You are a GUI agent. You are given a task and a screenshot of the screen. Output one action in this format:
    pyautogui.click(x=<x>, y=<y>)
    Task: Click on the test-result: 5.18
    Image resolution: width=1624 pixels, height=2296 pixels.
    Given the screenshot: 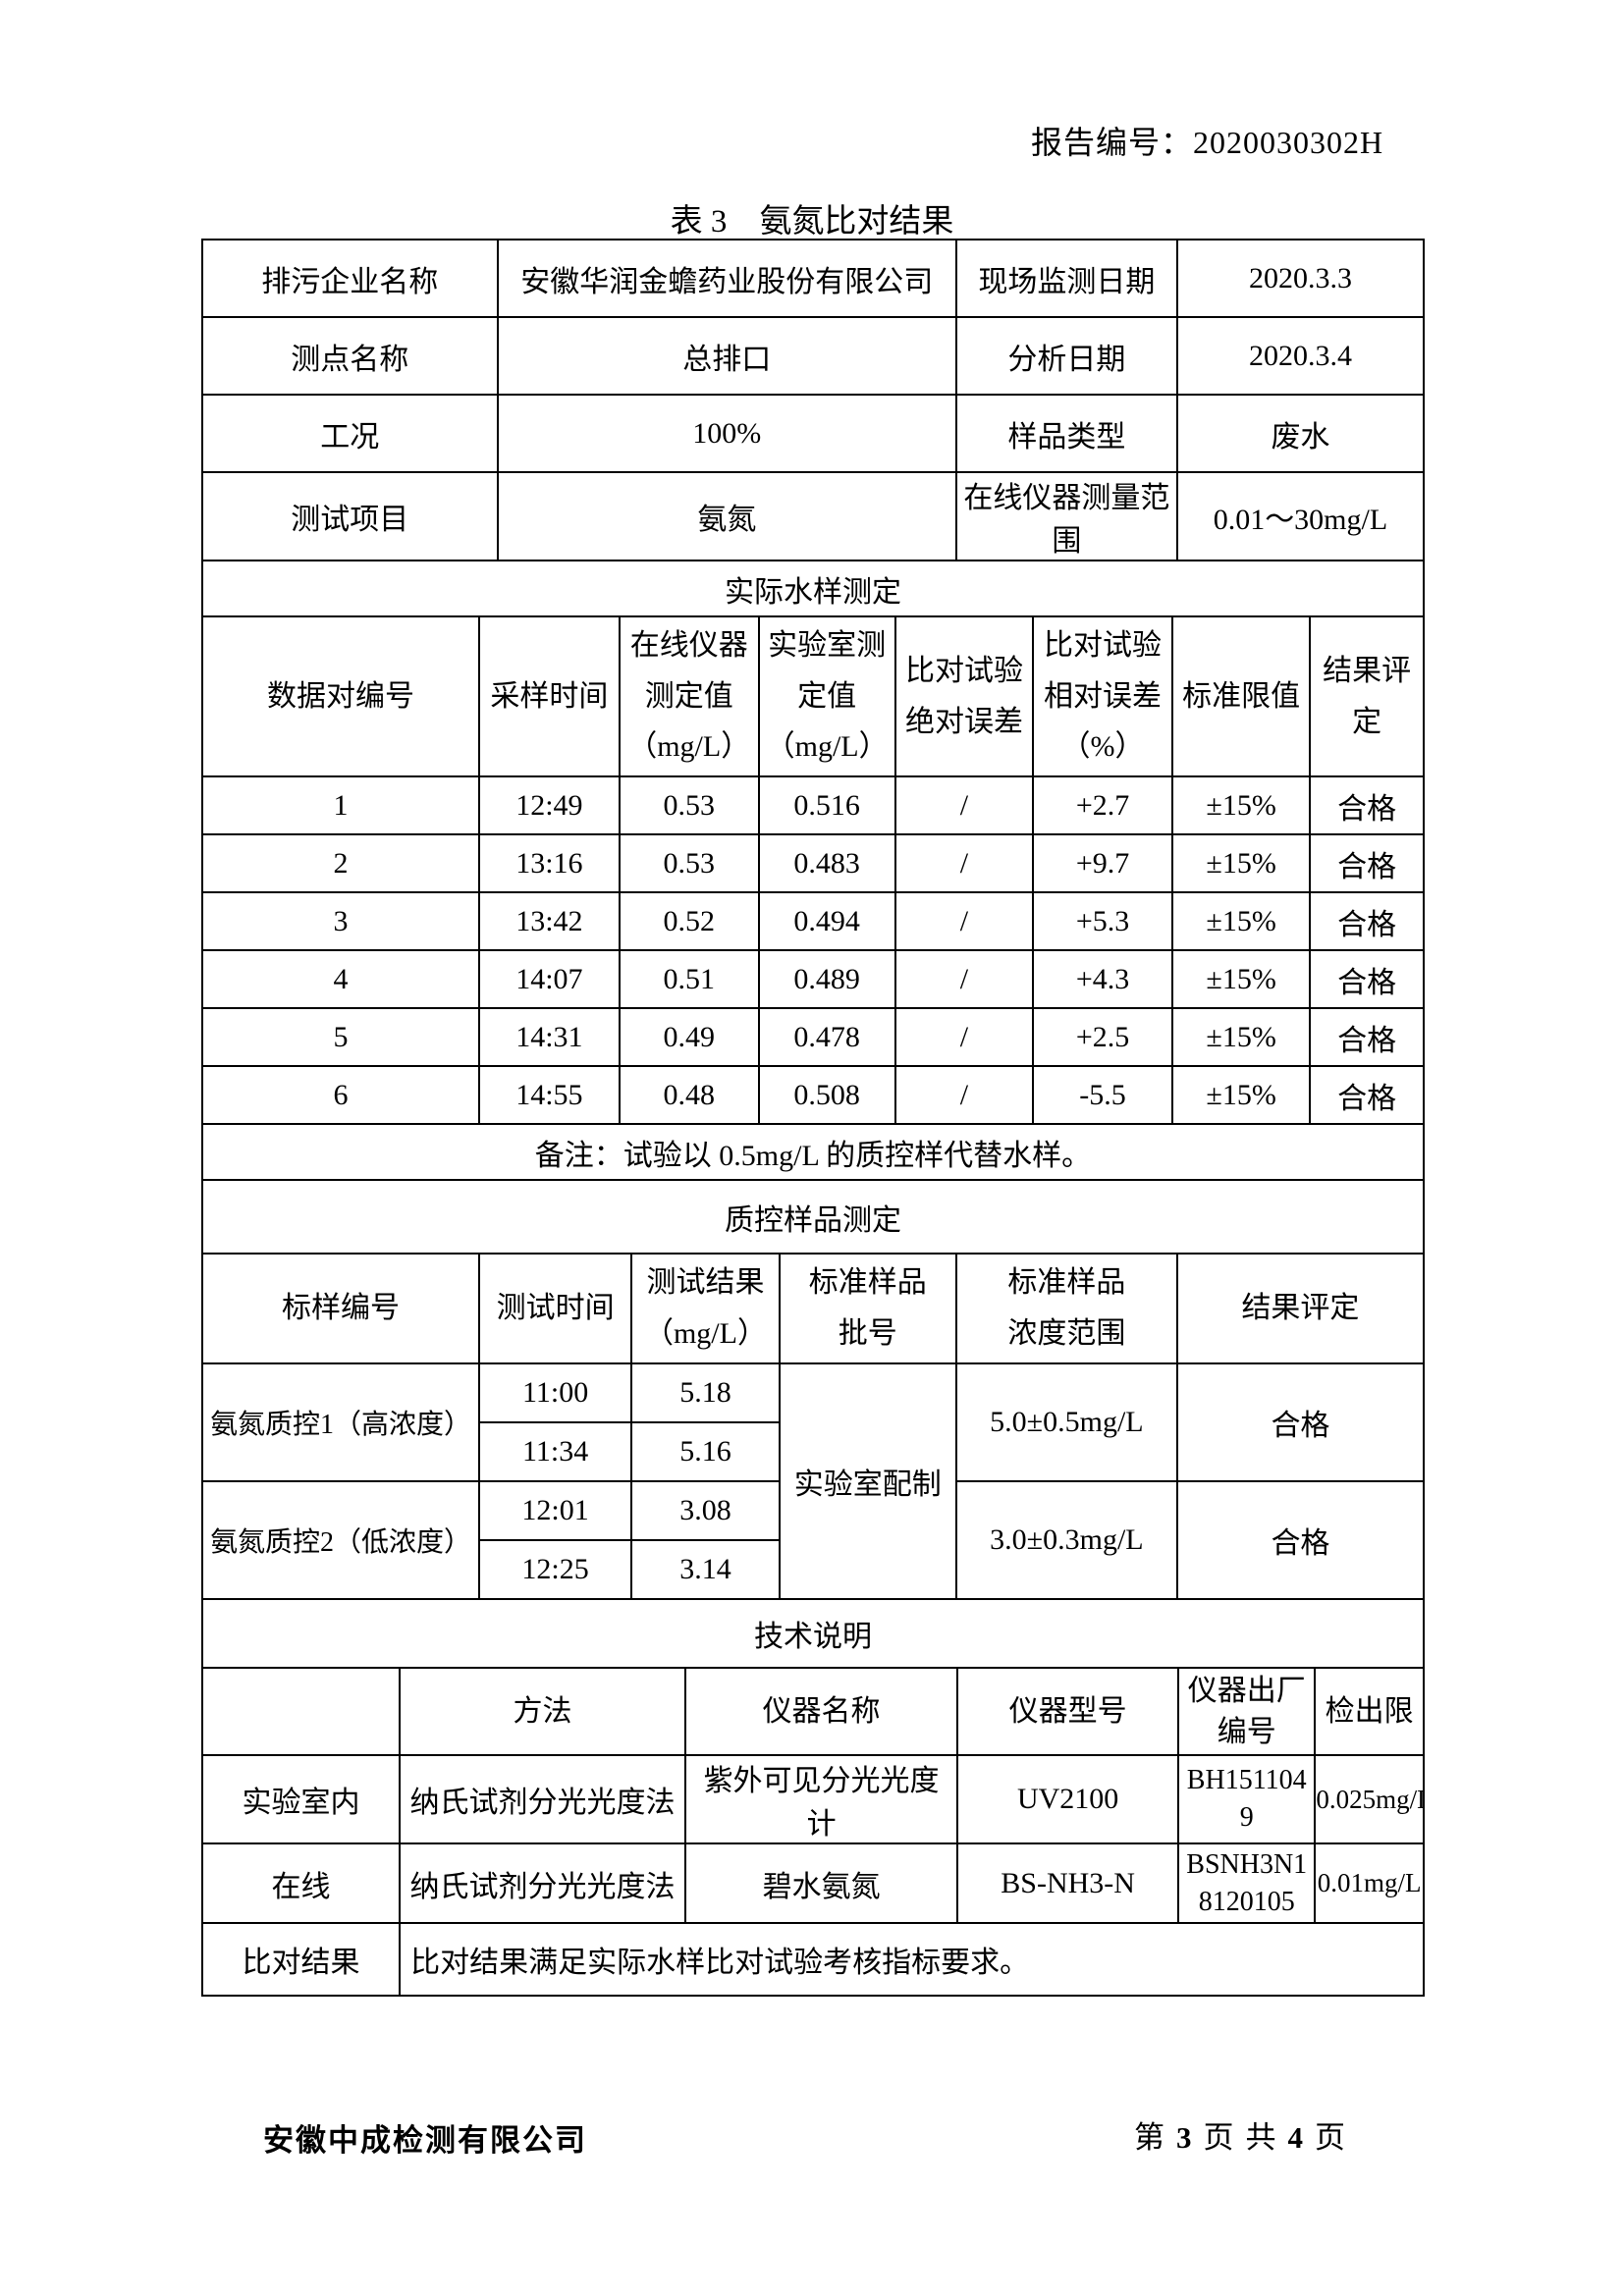 What is the action you would take?
    pyautogui.click(x=706, y=1393)
    